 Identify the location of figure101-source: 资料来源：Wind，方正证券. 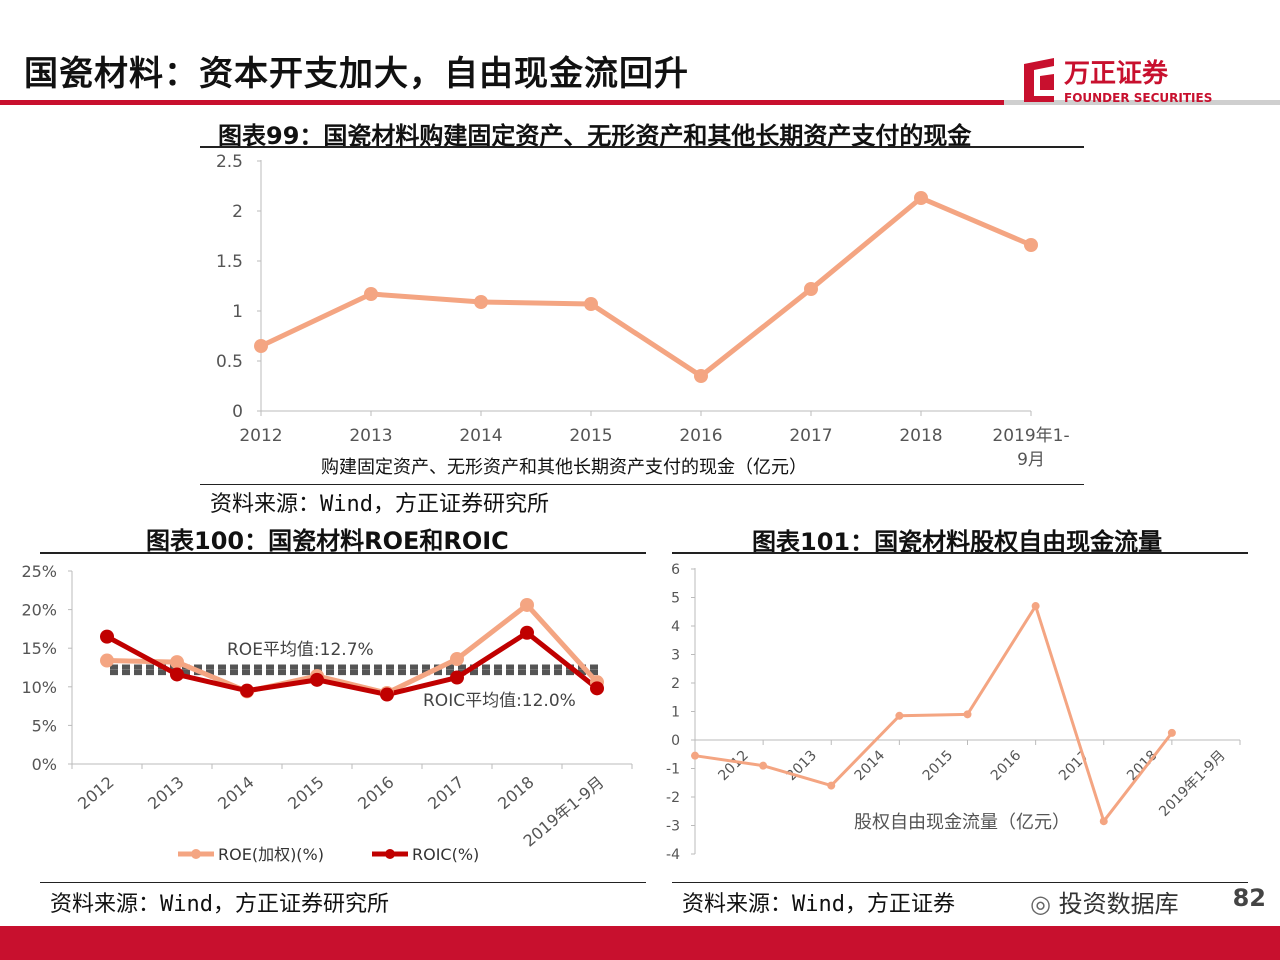
(818, 904).